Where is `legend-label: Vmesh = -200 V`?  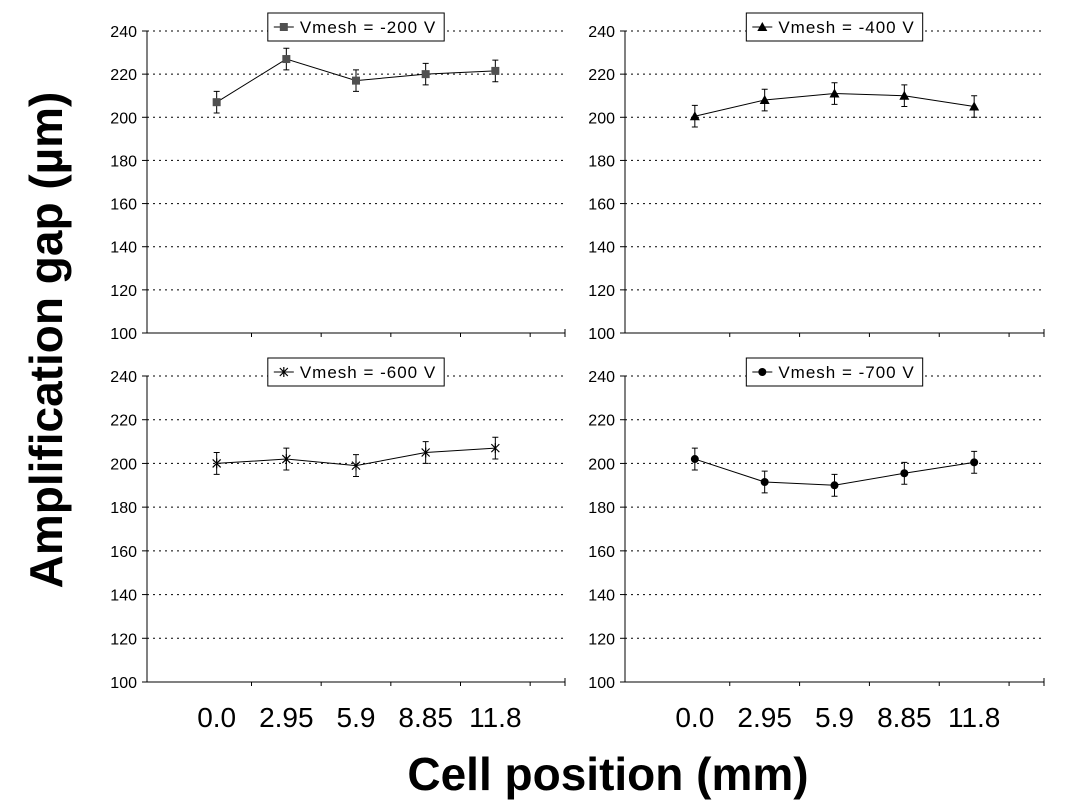 legend-label: Vmesh = -200 V is located at coordinates (368, 27).